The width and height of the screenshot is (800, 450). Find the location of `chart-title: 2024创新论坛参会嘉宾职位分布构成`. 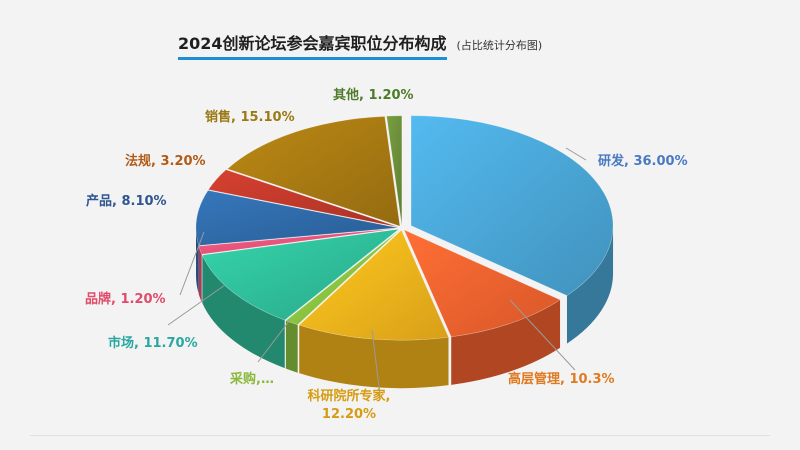

chart-title: 2024创新论坛参会嘉宾职位分布构成 is located at coordinates (312, 45).